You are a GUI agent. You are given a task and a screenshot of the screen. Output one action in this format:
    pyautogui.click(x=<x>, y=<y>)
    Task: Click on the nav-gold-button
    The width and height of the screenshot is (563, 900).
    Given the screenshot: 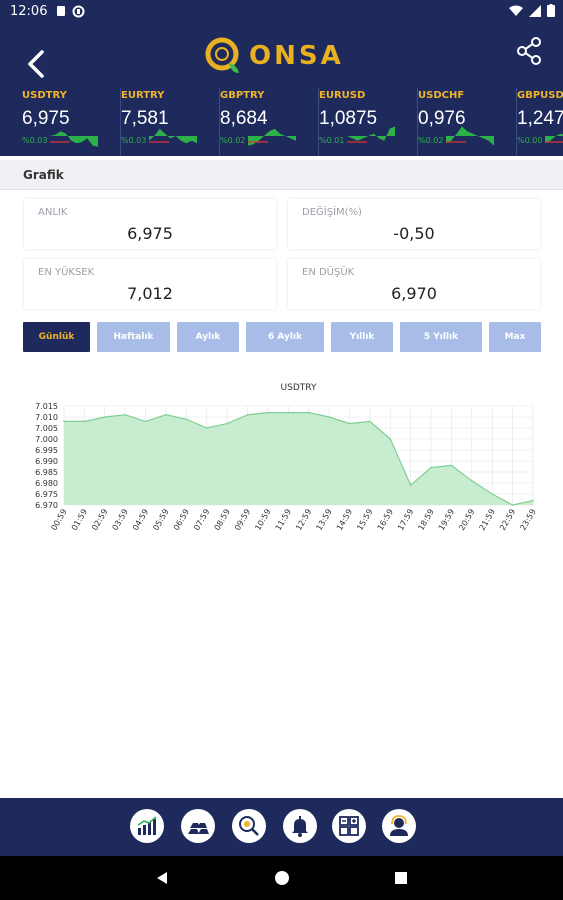 What is the action you would take?
    pyautogui.click(x=198, y=826)
    